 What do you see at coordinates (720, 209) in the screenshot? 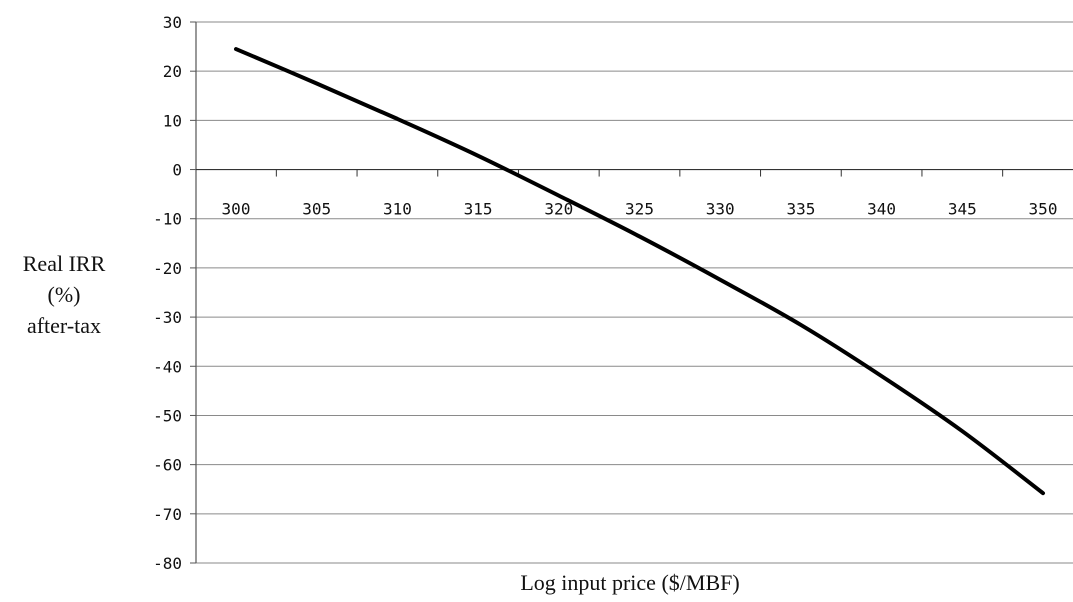
I see `x-tick-label: 330` at bounding box center [720, 209].